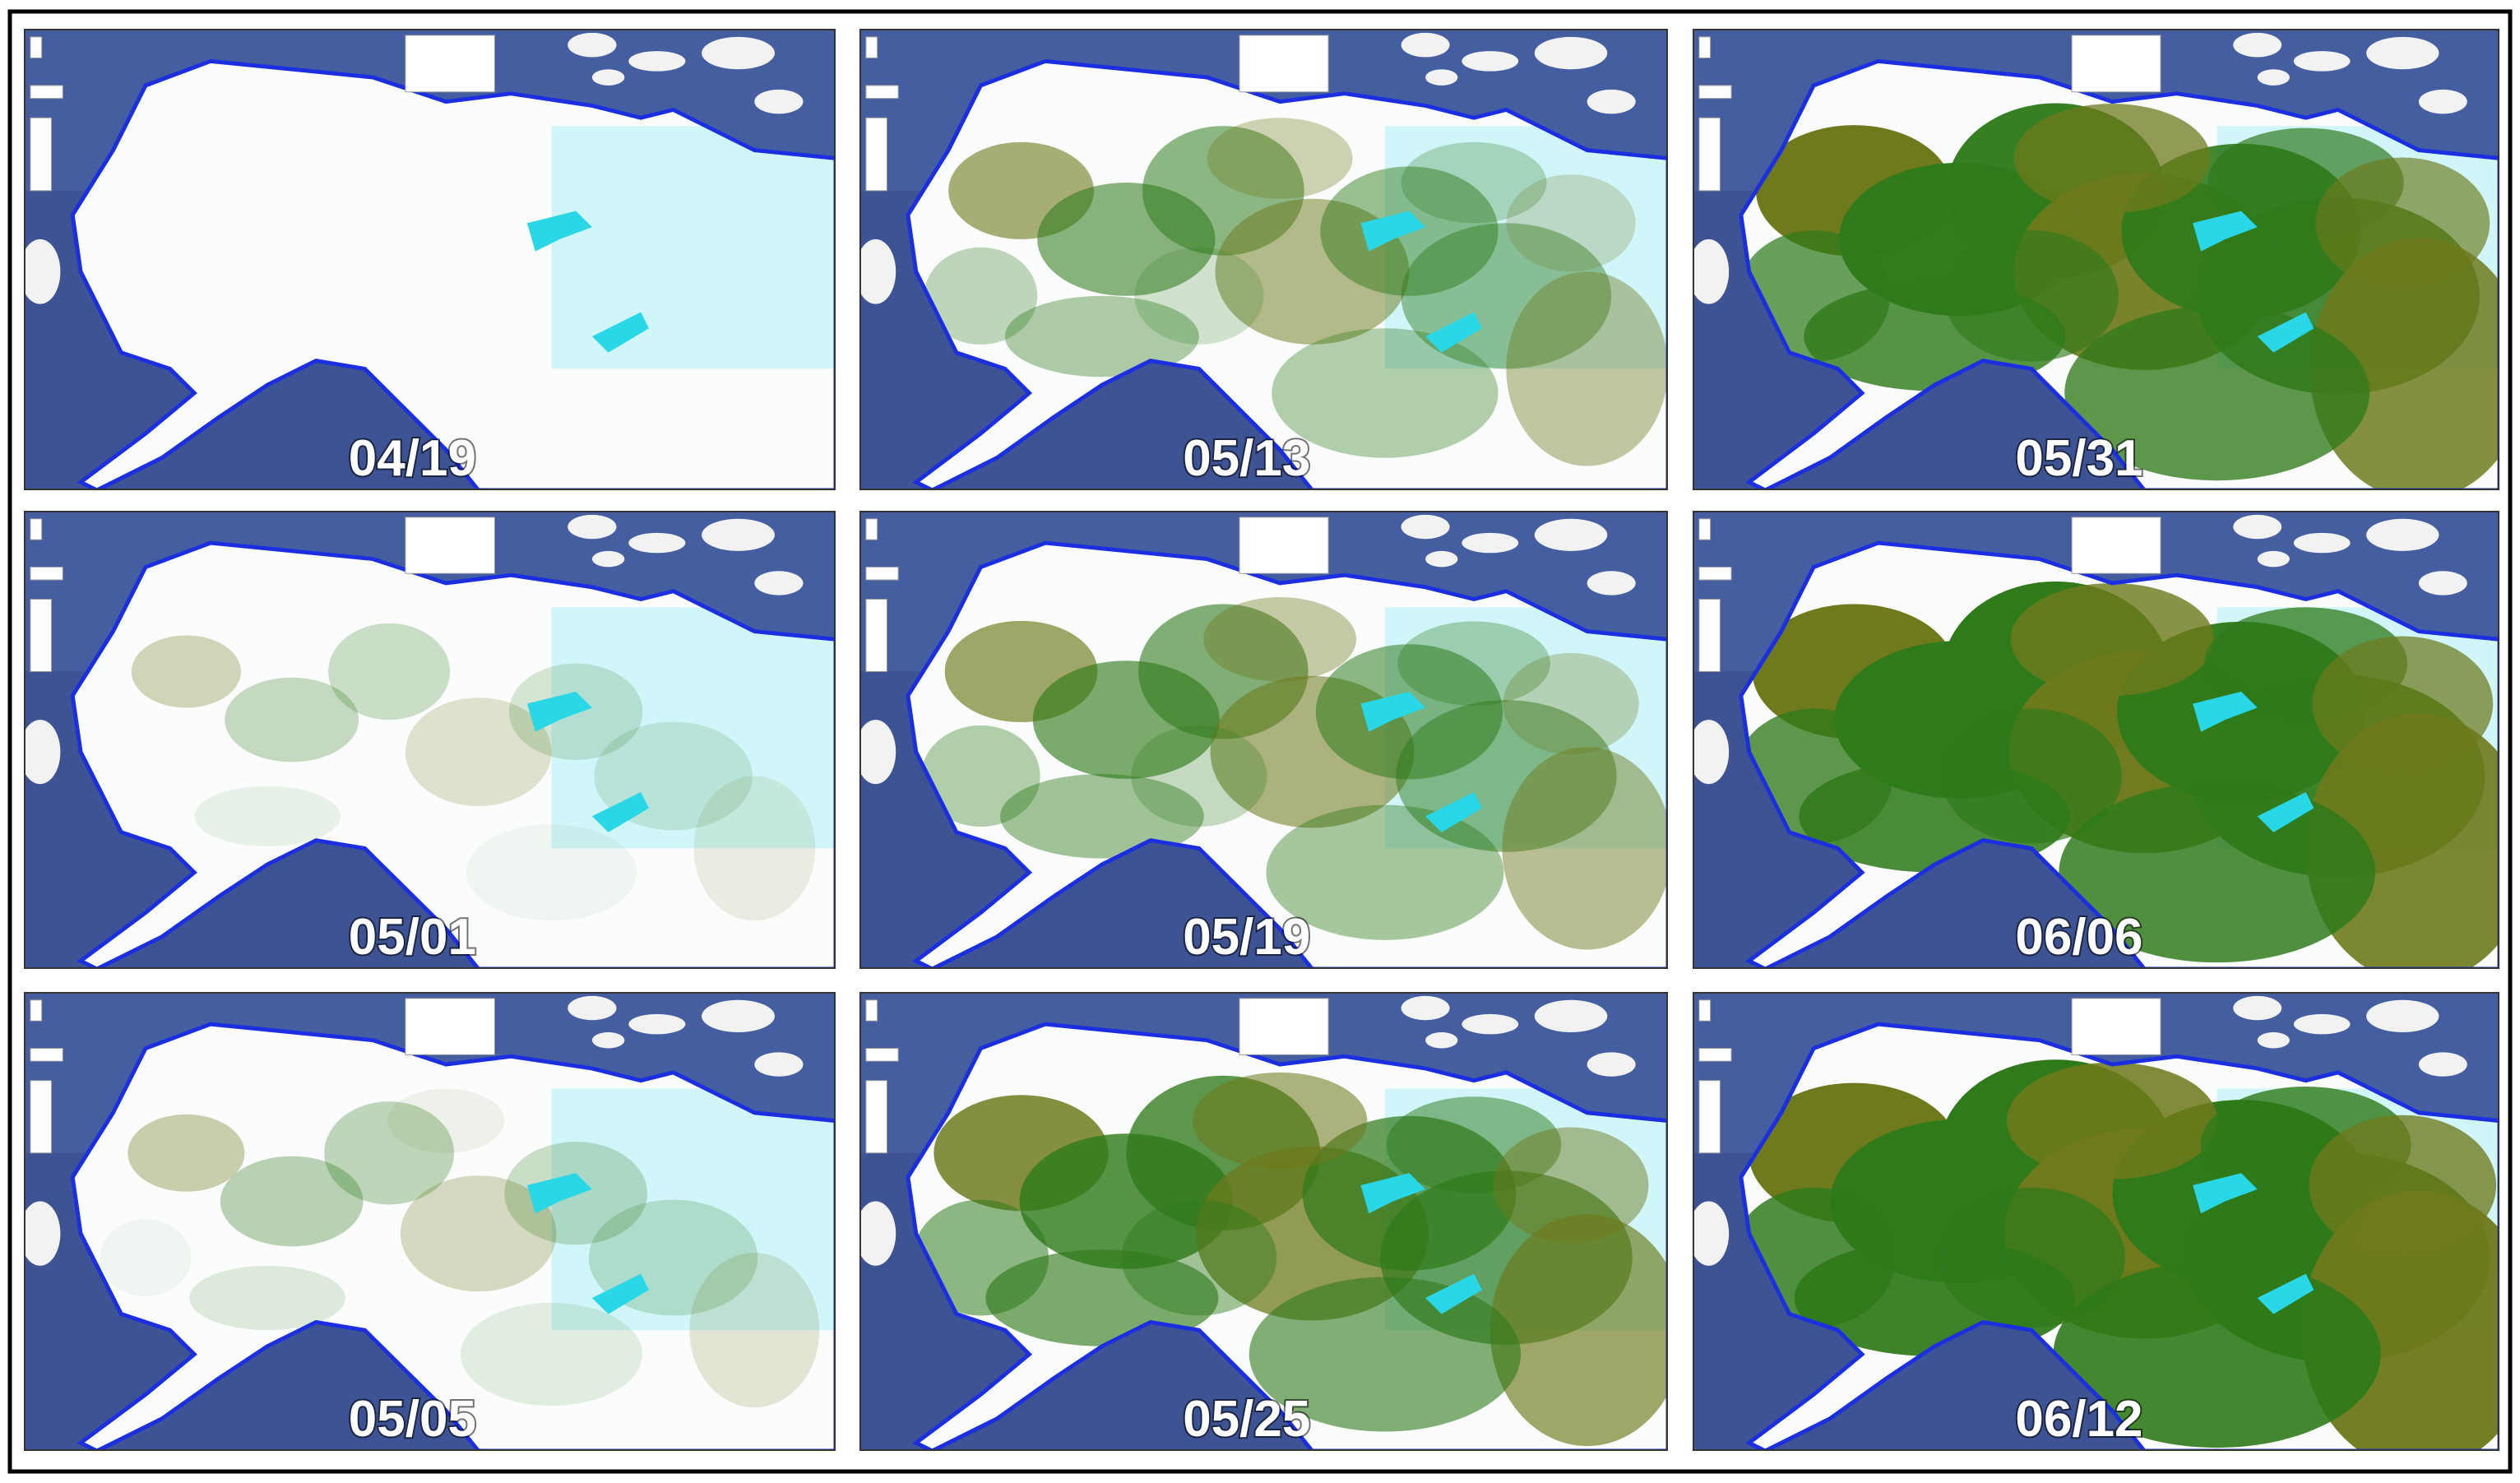 The height and width of the screenshot is (1483, 2520). I want to click on date-label: 05/31, so click(2078, 458).